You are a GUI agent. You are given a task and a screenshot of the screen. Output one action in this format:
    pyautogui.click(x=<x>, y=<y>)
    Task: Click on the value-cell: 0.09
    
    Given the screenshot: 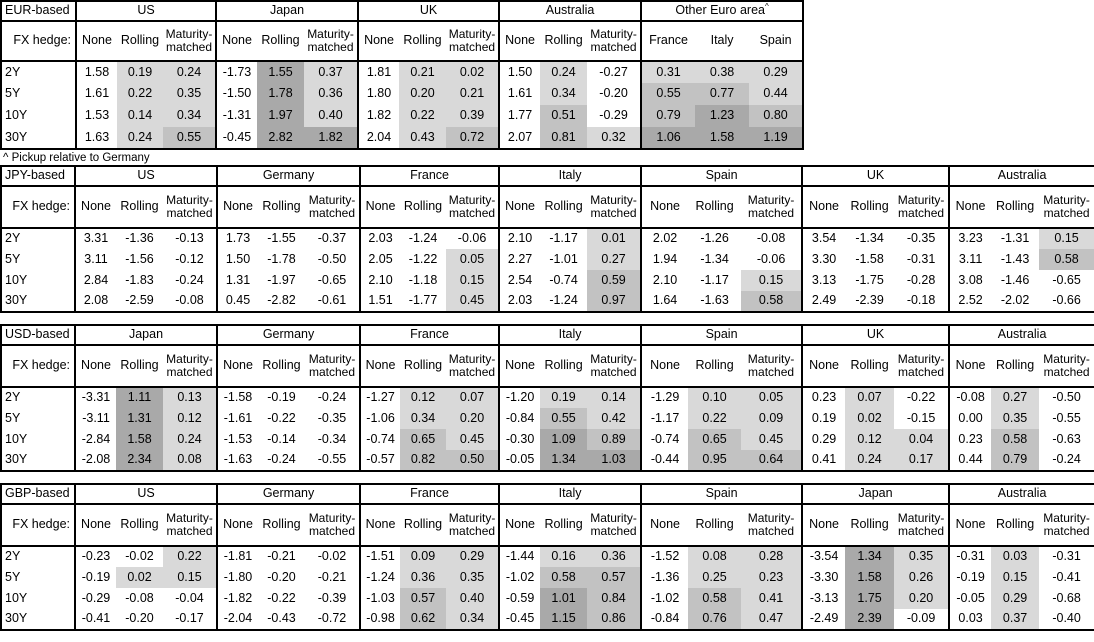 What is the action you would take?
    pyautogui.click(x=772, y=418)
    